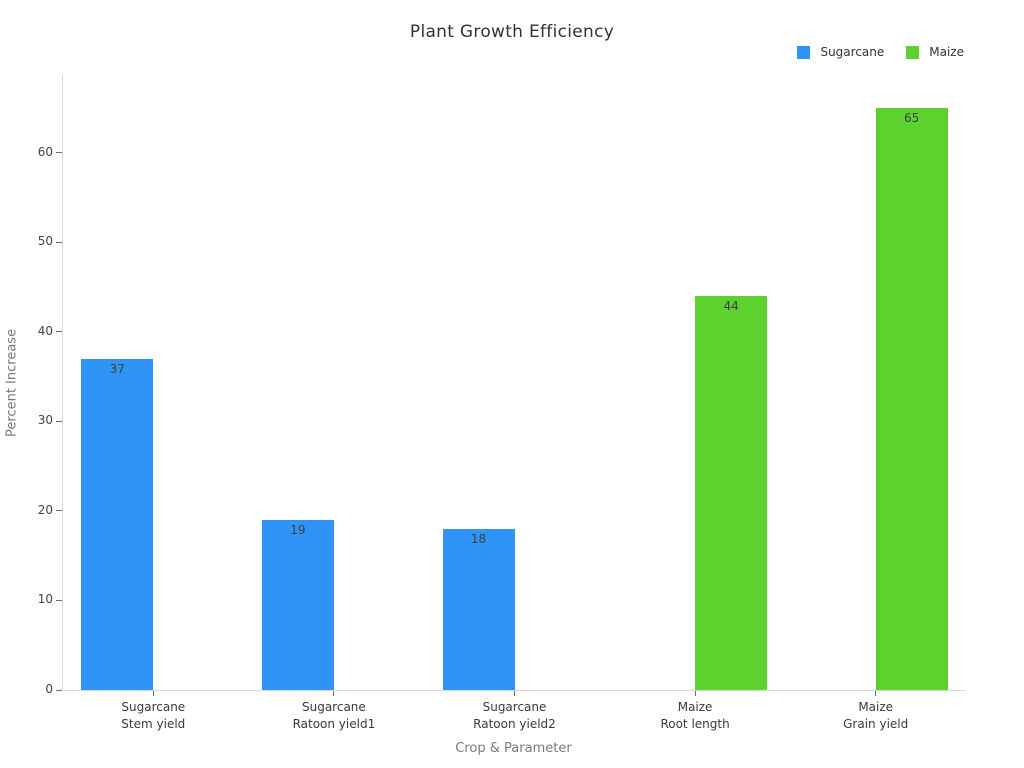  What do you see at coordinates (478, 609) in the screenshot?
I see `bar-sugarcane-ratoon-yield2: 18` at bounding box center [478, 609].